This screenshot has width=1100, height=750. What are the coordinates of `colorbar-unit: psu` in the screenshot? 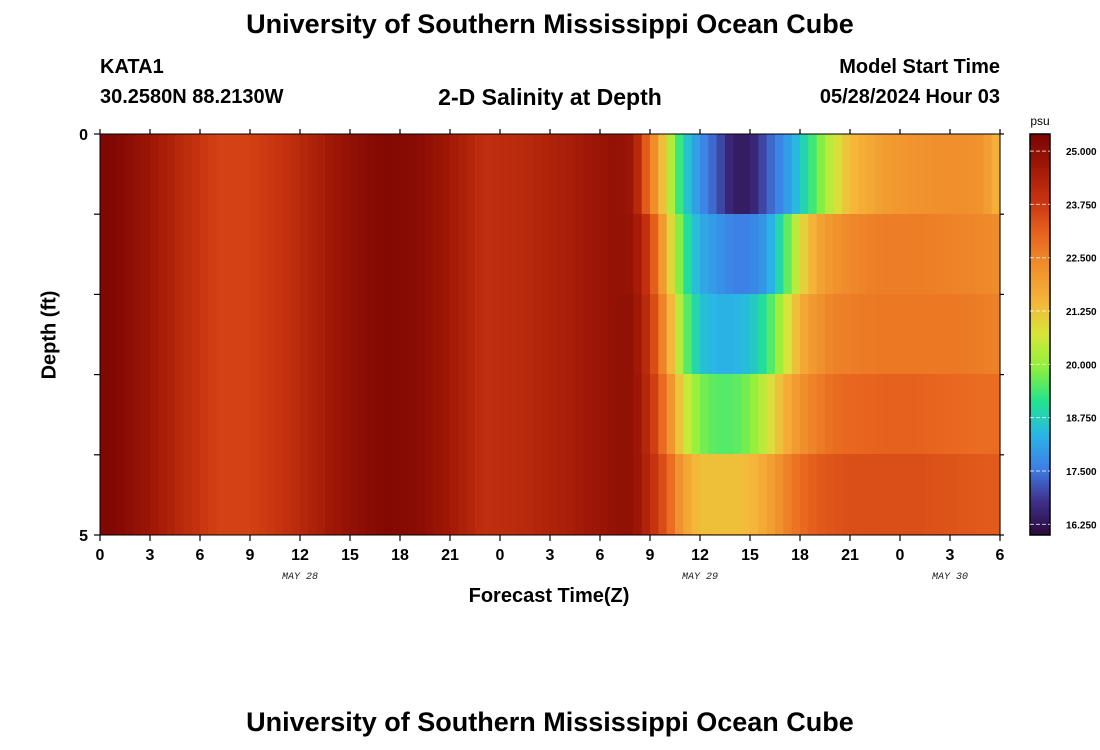 It's located at (1039, 121).